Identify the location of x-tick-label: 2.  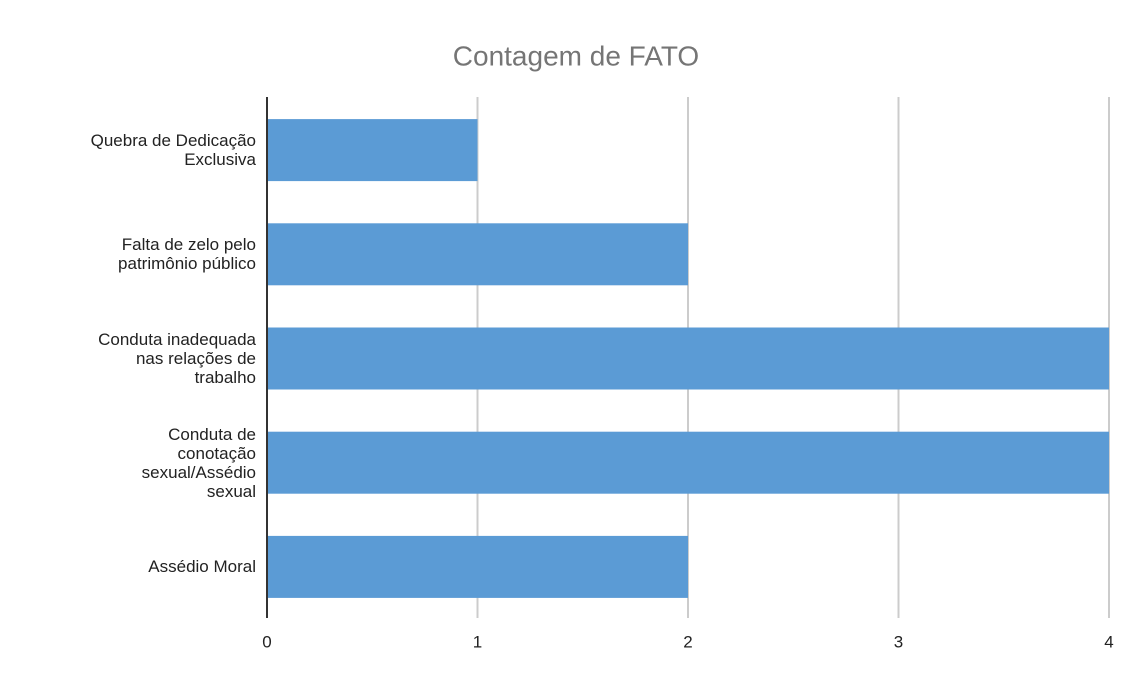
(687, 641).